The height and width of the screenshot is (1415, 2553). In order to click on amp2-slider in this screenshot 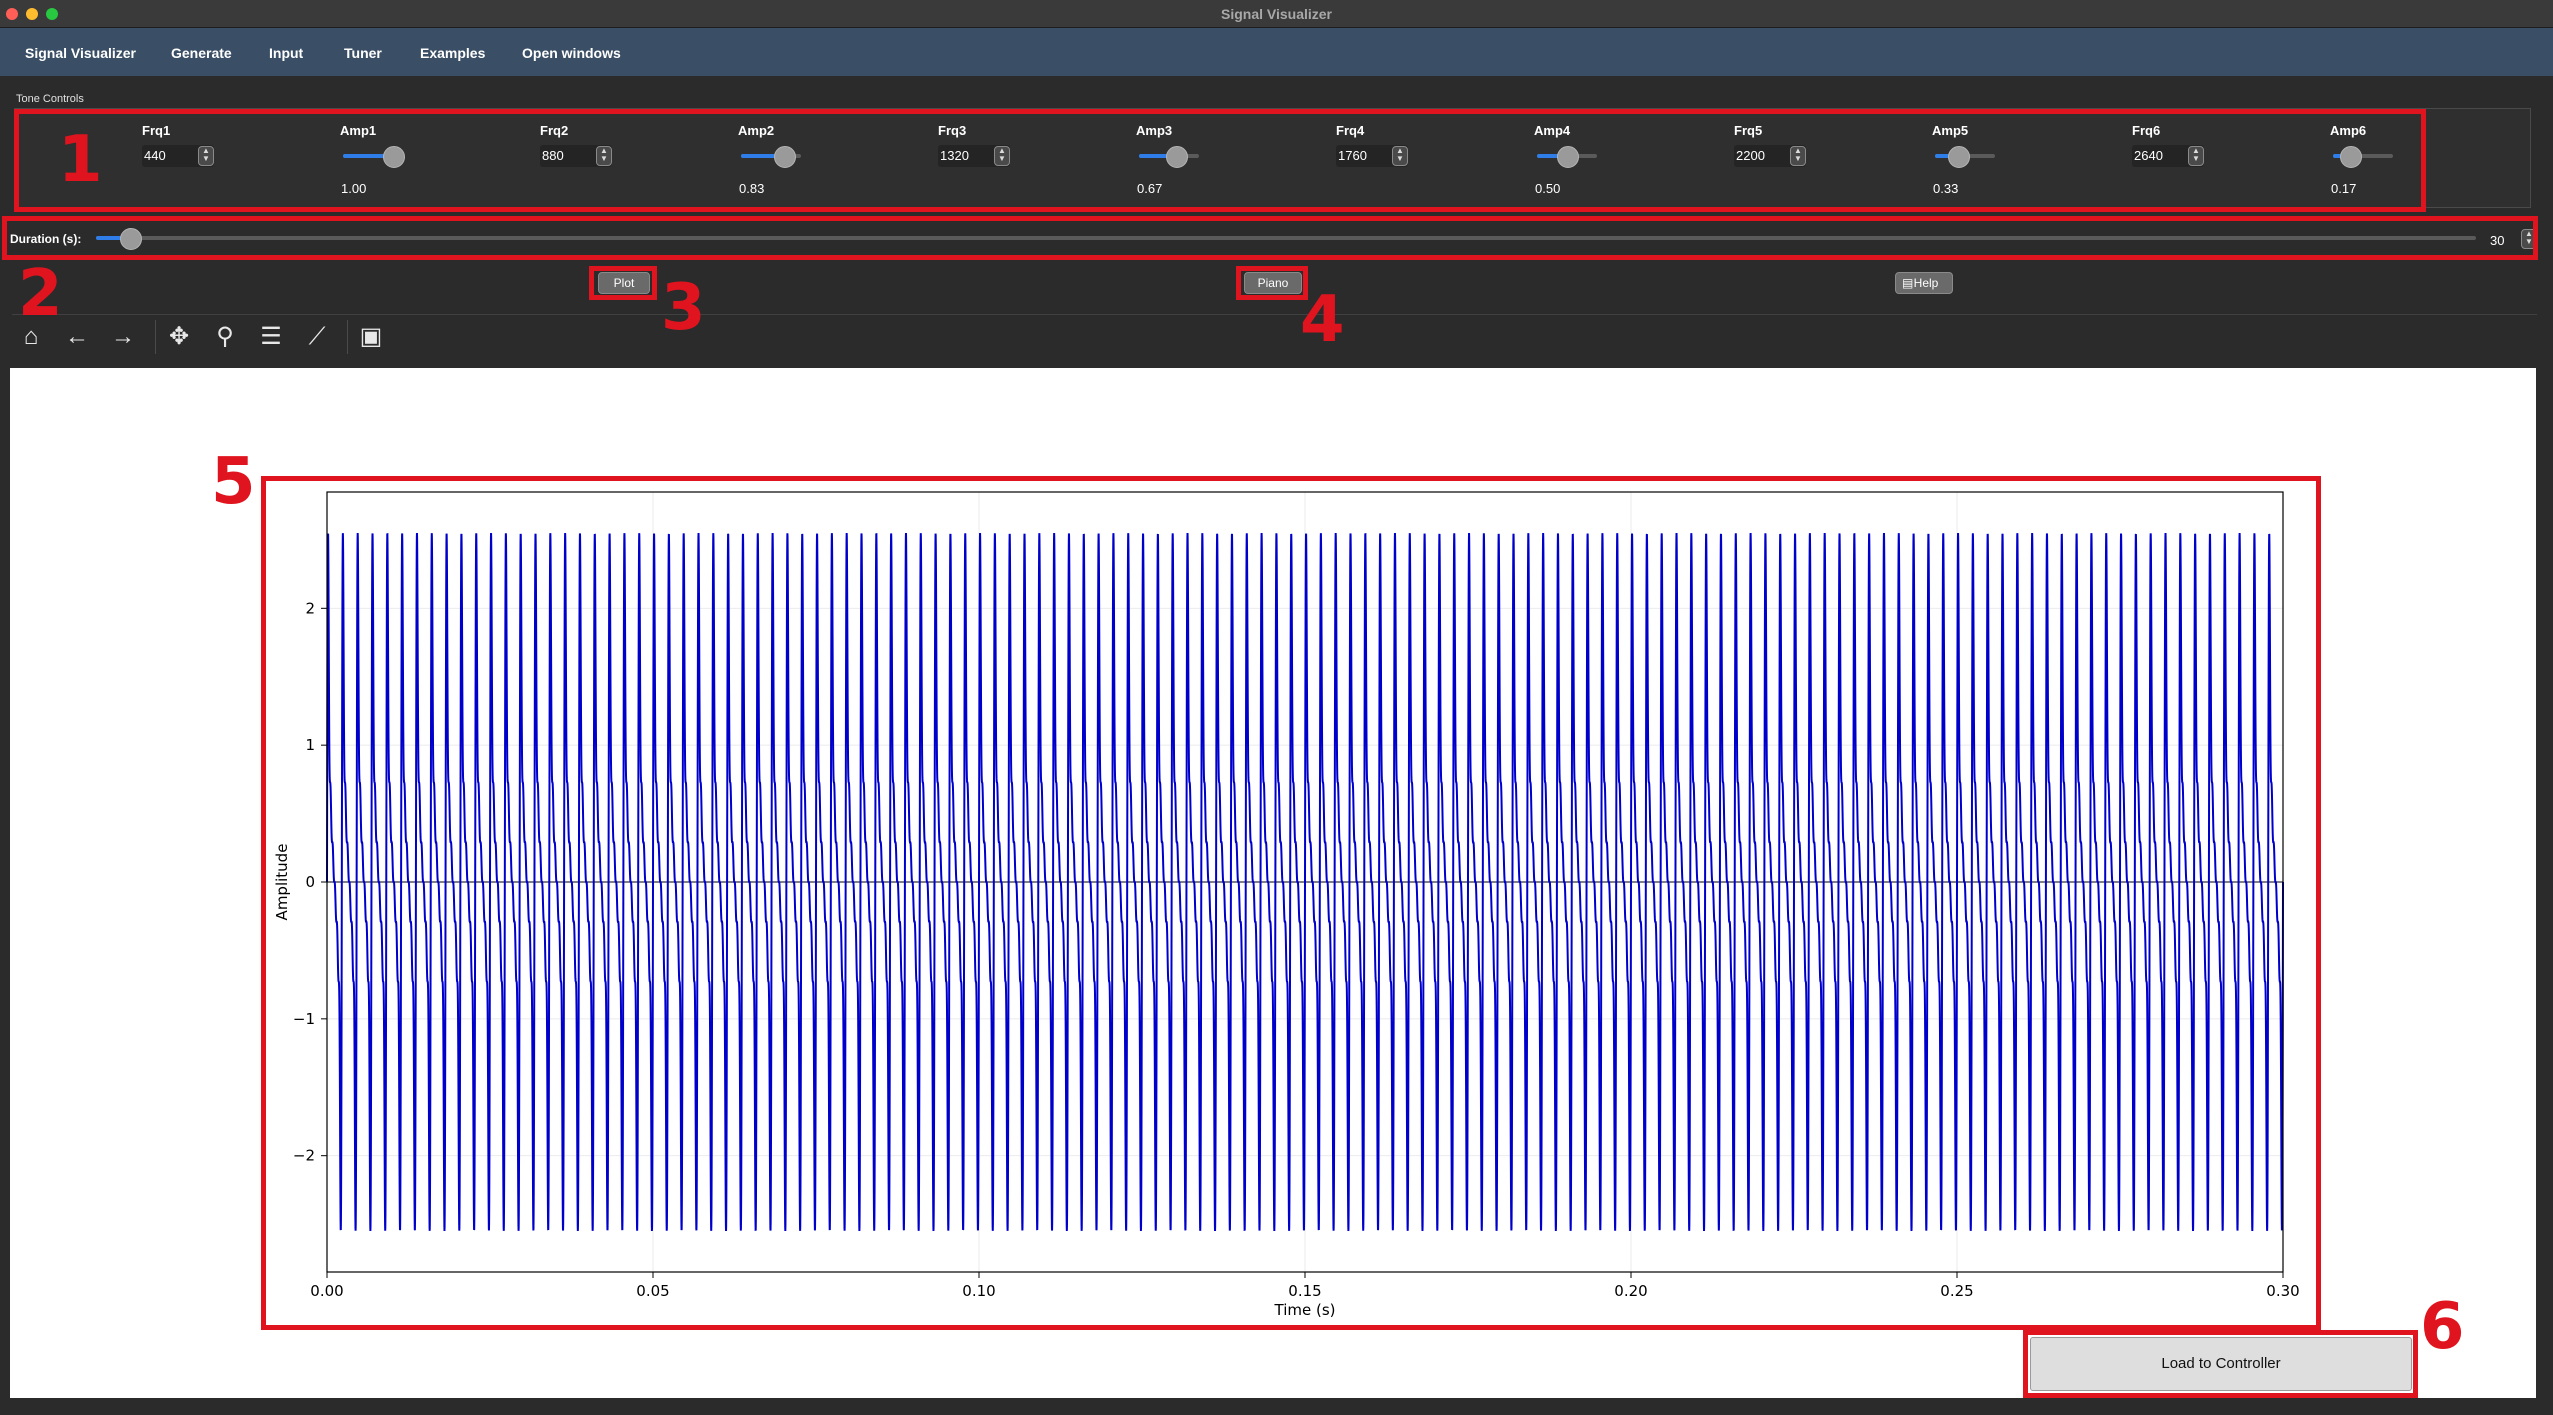, I will do `click(771, 157)`.